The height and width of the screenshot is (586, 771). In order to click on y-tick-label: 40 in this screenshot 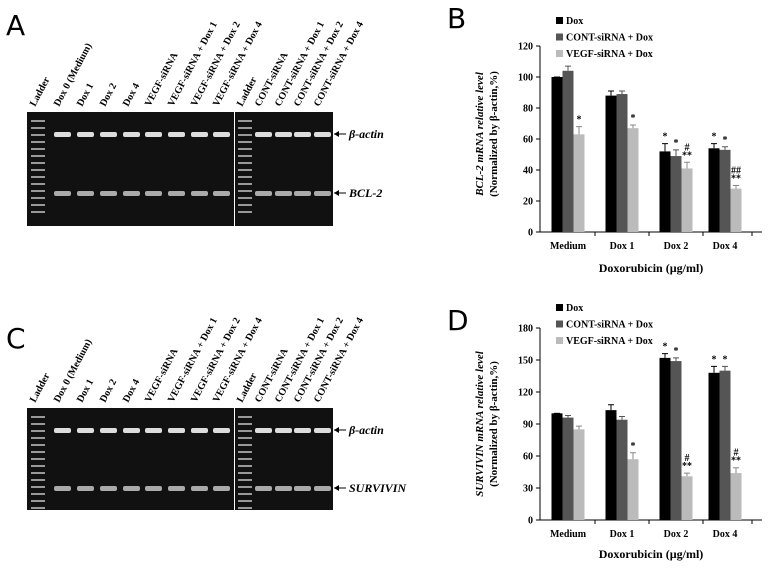, I will do `click(528, 171)`.